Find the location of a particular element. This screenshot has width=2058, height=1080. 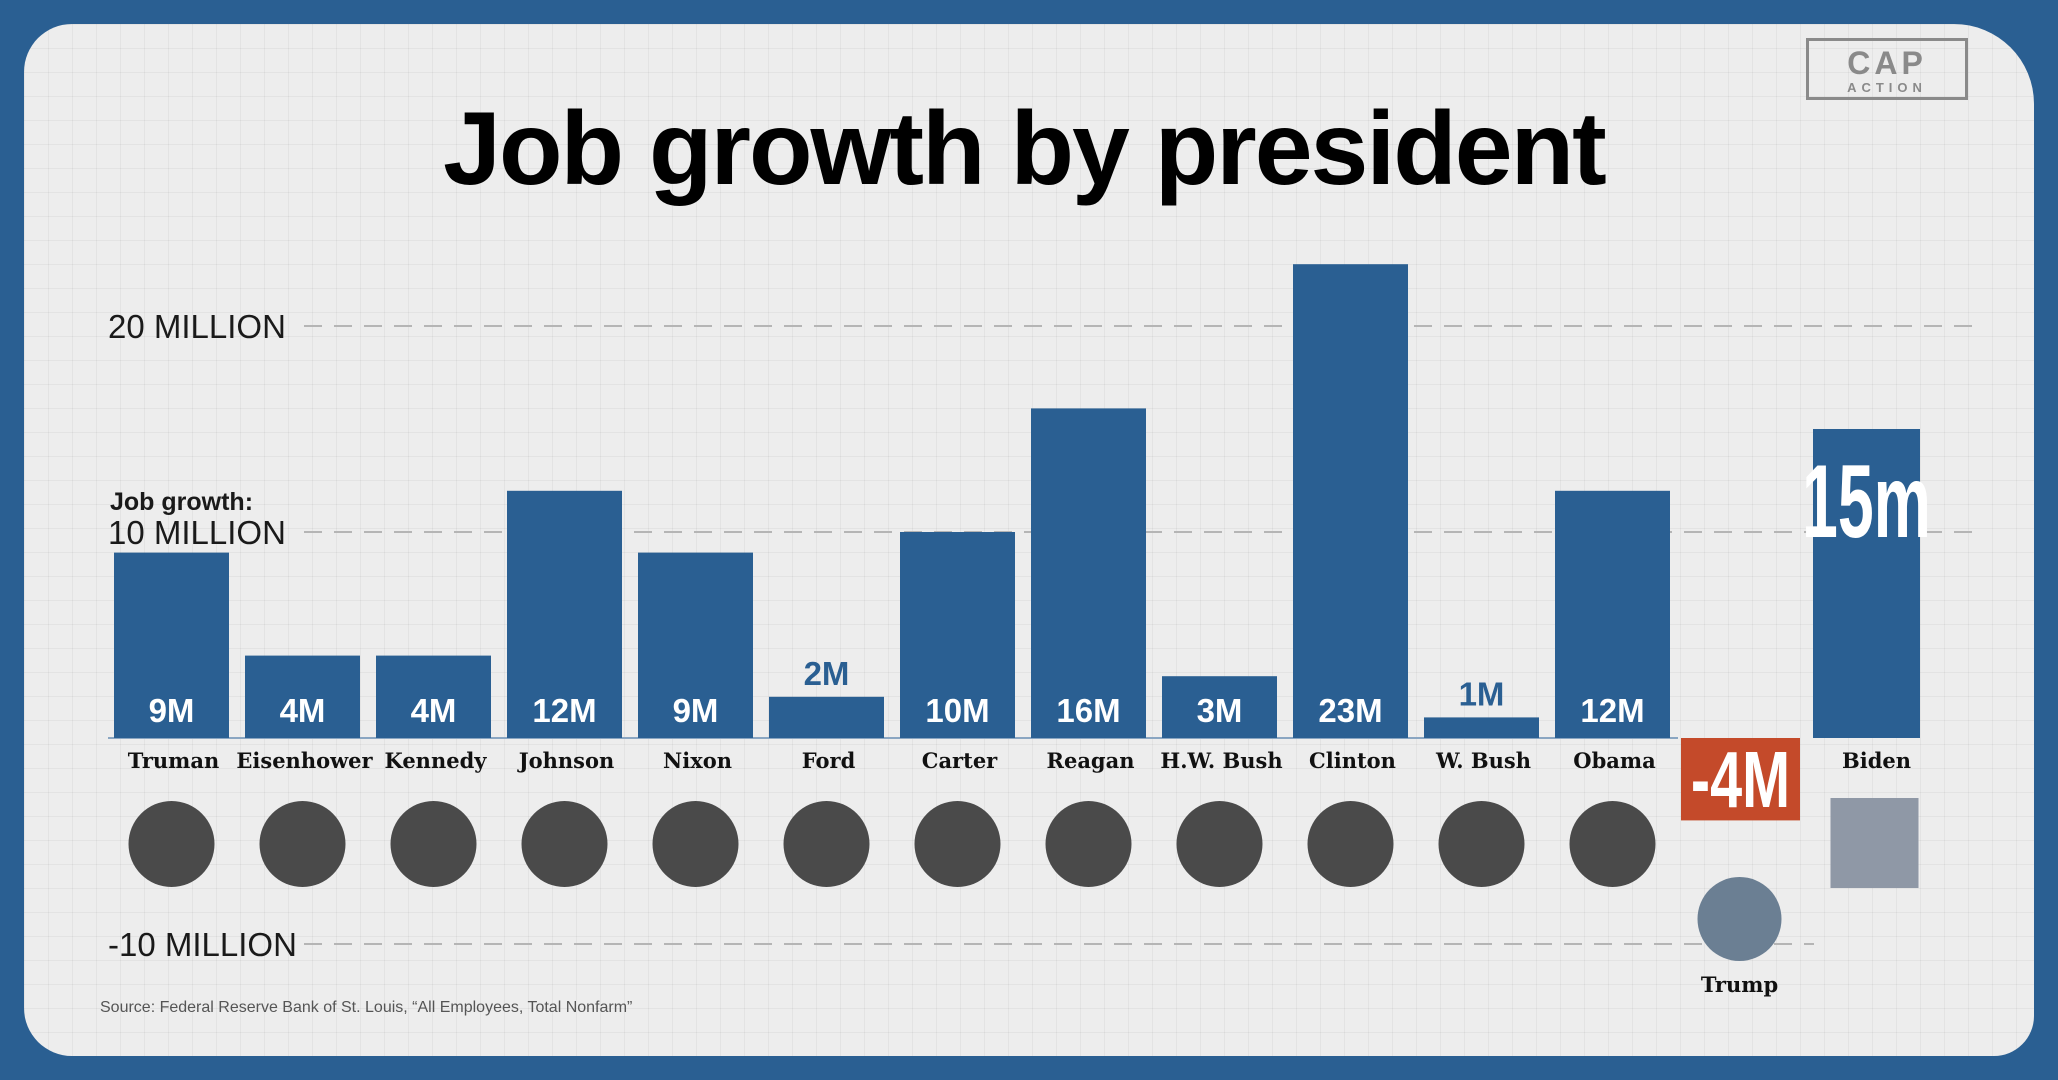

y-tick-label: 10 MILLION is located at coordinates (197, 532).